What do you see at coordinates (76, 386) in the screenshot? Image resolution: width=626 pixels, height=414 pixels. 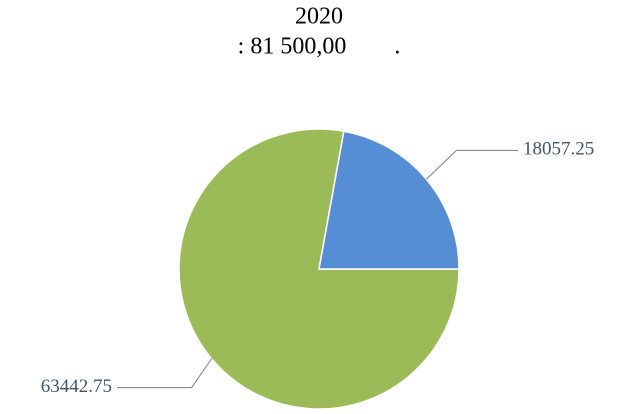 I see `data-label: 63442.75` at bounding box center [76, 386].